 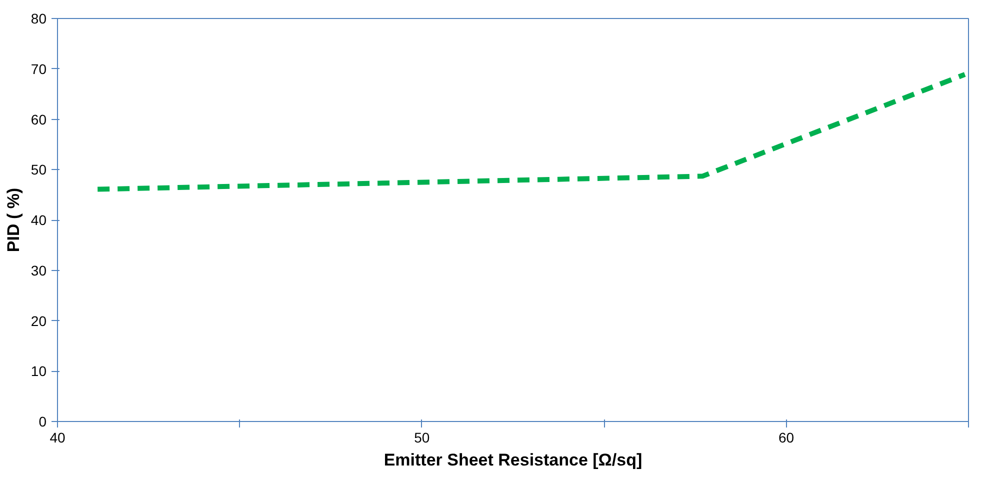 What do you see at coordinates (38, 270) in the screenshot?
I see `y-tick-label: 30` at bounding box center [38, 270].